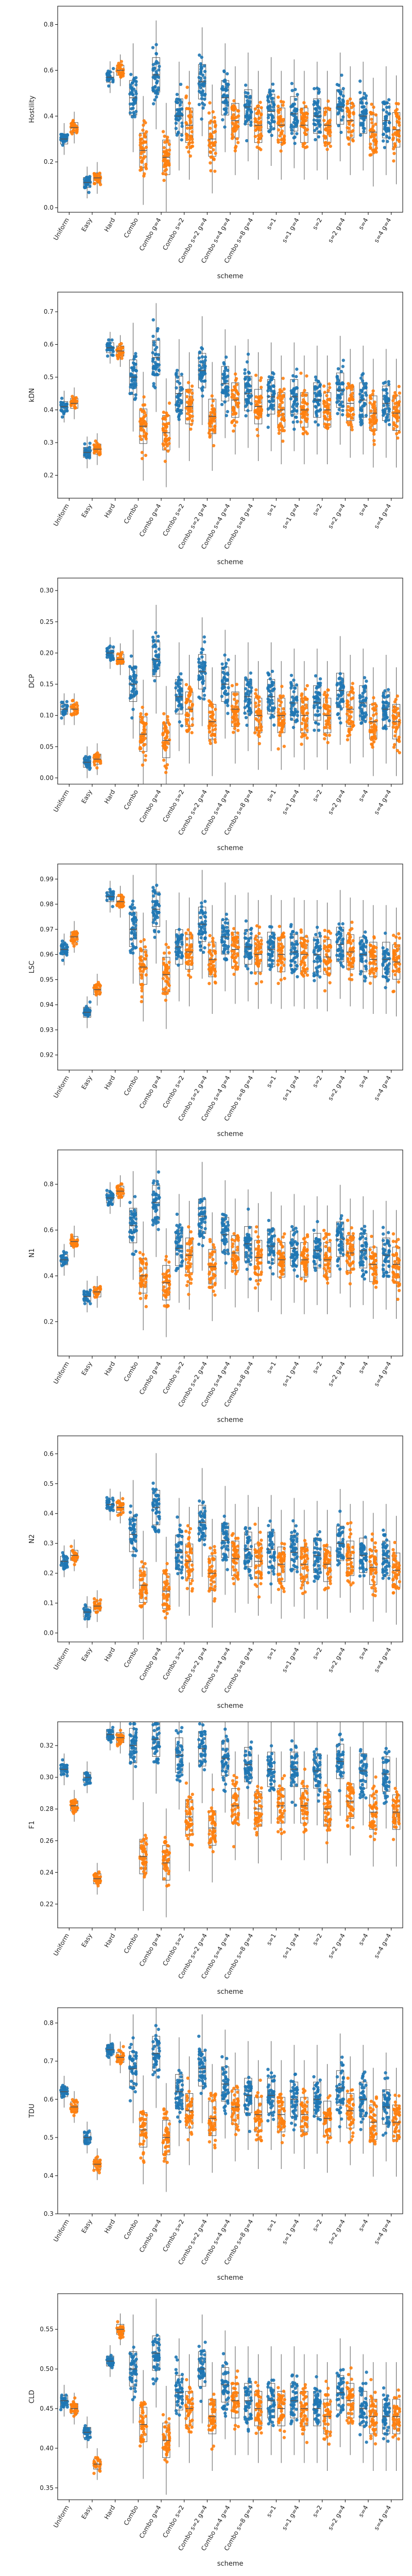  Describe the element at coordinates (61, 515) in the screenshot. I see `x-tick-label: Uniform` at that location.